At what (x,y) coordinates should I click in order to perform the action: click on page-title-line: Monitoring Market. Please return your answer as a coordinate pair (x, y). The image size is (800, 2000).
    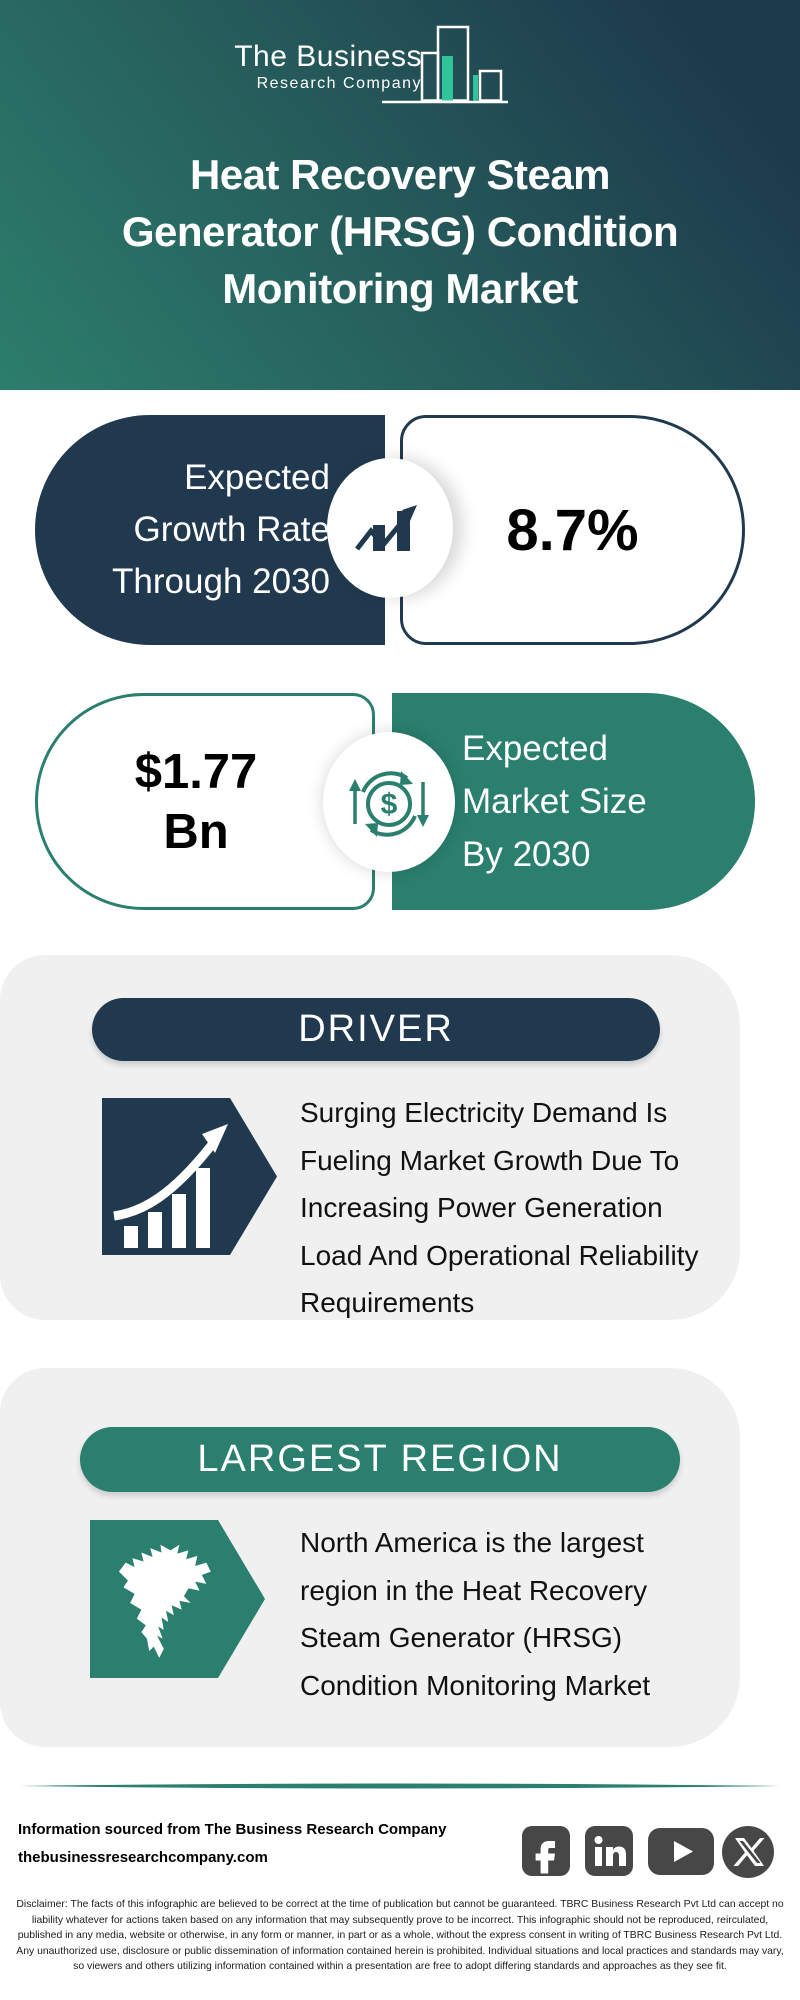
    Looking at the image, I should click on (400, 288).